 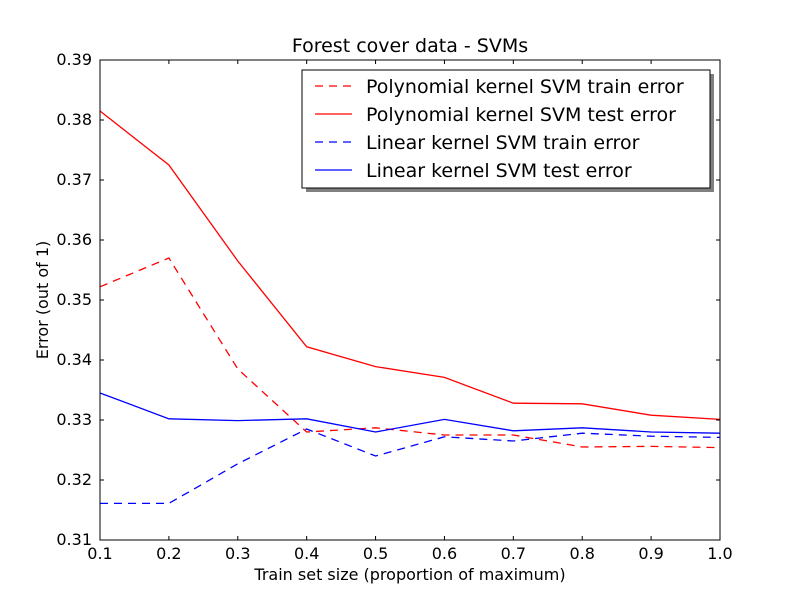 I want to click on legend-label-linear-kernel-svm-test-error: Linear kernel SVM test error, so click(x=499, y=171).